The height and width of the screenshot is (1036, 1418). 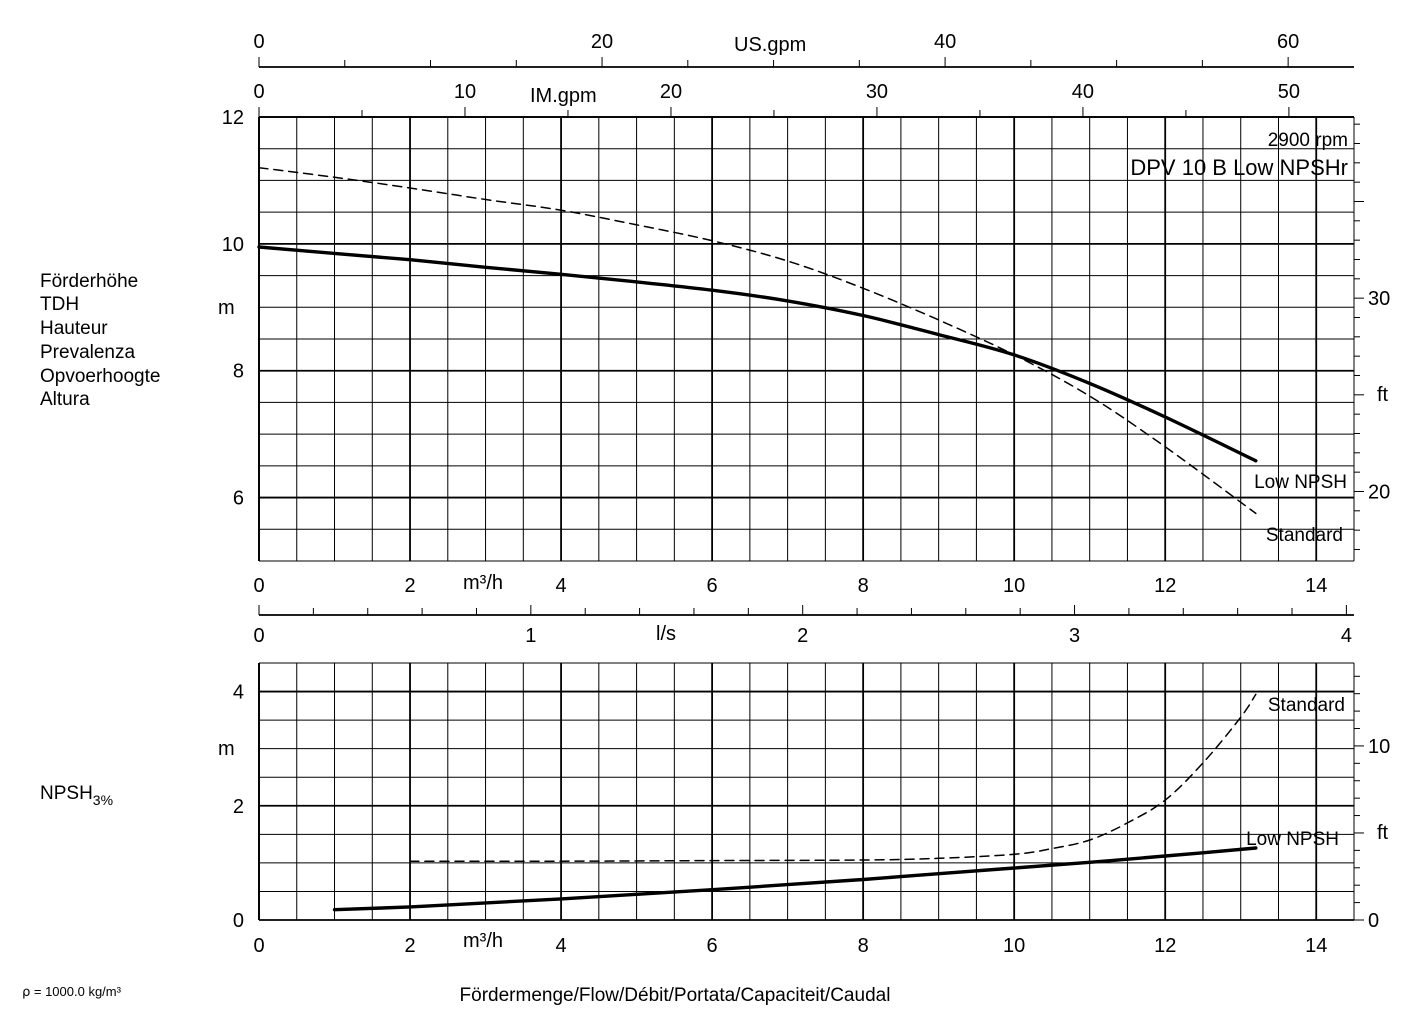 What do you see at coordinates (563, 96) in the screenshot?
I see `im-gpm-axis-label: IM.gpm` at bounding box center [563, 96].